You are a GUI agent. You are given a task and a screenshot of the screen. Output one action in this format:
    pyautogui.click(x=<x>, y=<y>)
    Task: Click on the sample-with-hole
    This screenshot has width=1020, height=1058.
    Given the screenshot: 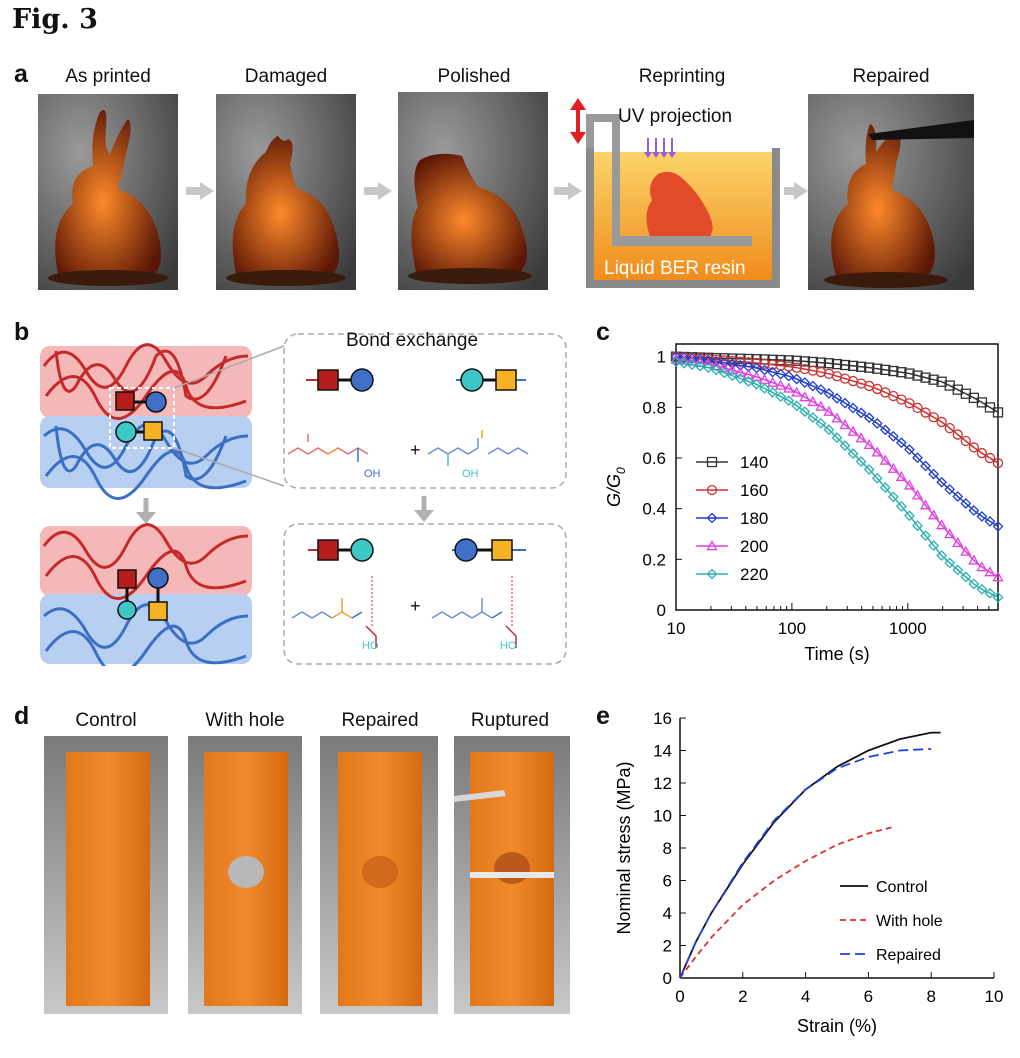 What is the action you would take?
    pyautogui.click(x=245, y=875)
    